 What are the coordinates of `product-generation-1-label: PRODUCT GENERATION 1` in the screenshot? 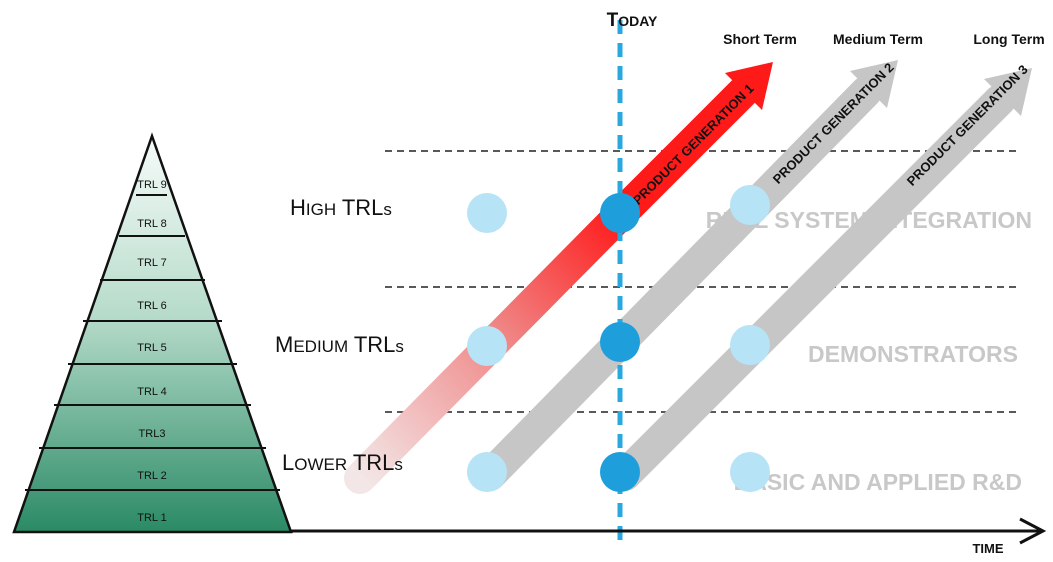 It's located at (693, 144).